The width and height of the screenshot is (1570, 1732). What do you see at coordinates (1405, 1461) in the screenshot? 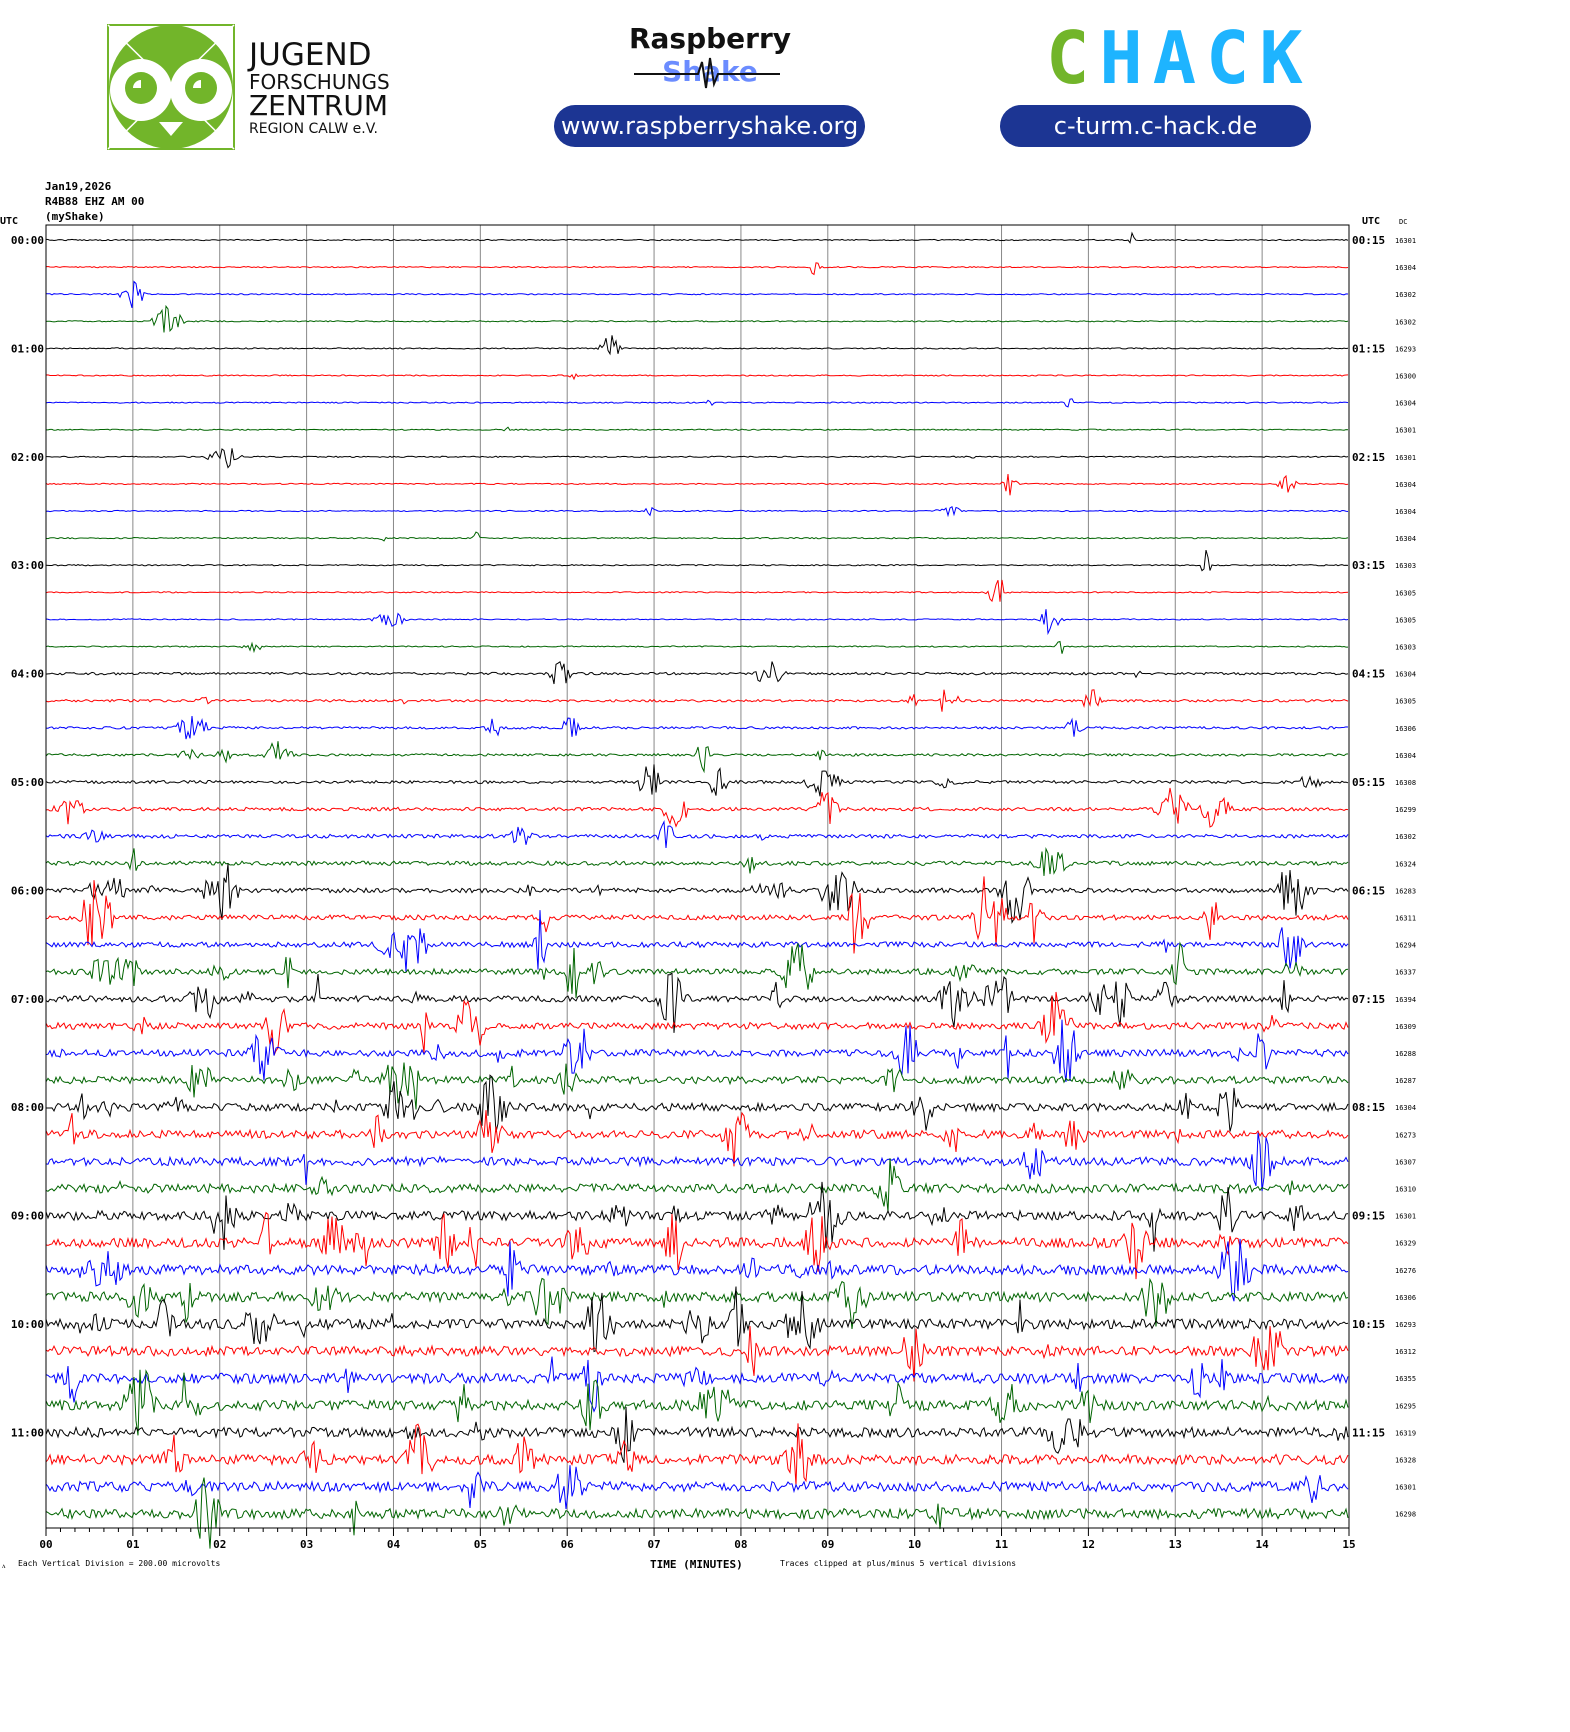
I see `dc-value: 16328` at bounding box center [1405, 1461].